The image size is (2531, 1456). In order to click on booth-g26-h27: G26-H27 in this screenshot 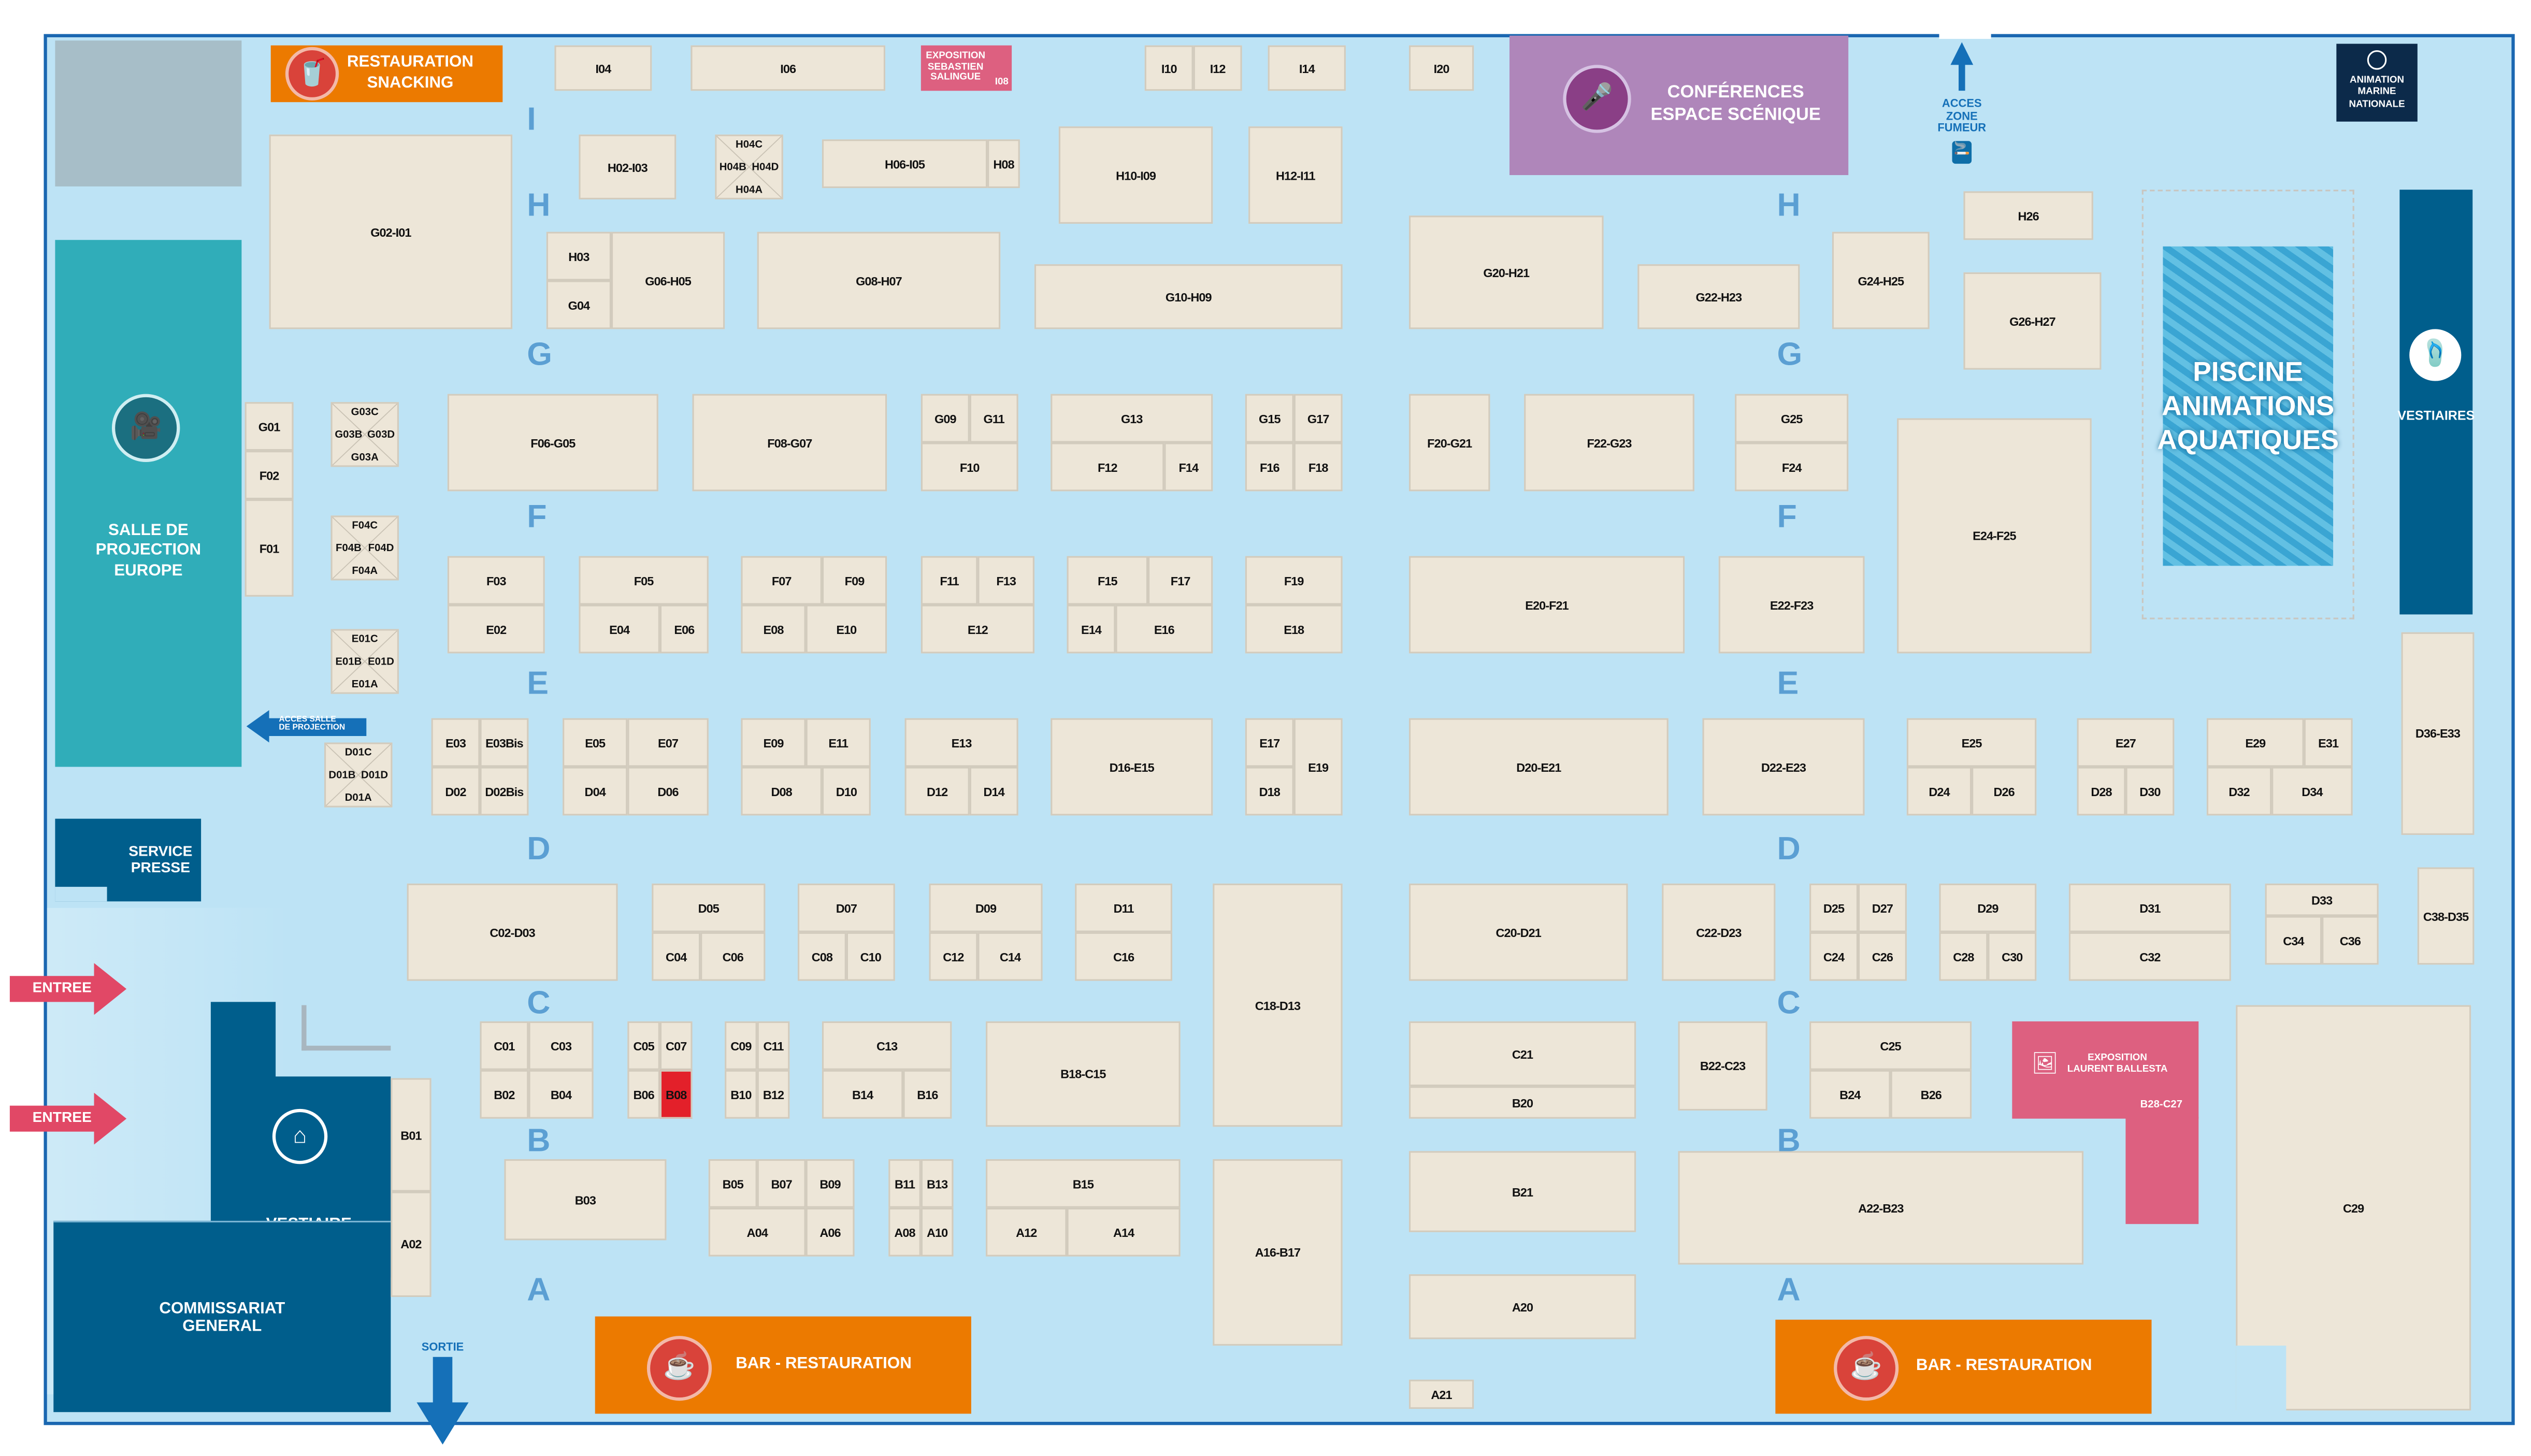, I will do `click(2032, 321)`.